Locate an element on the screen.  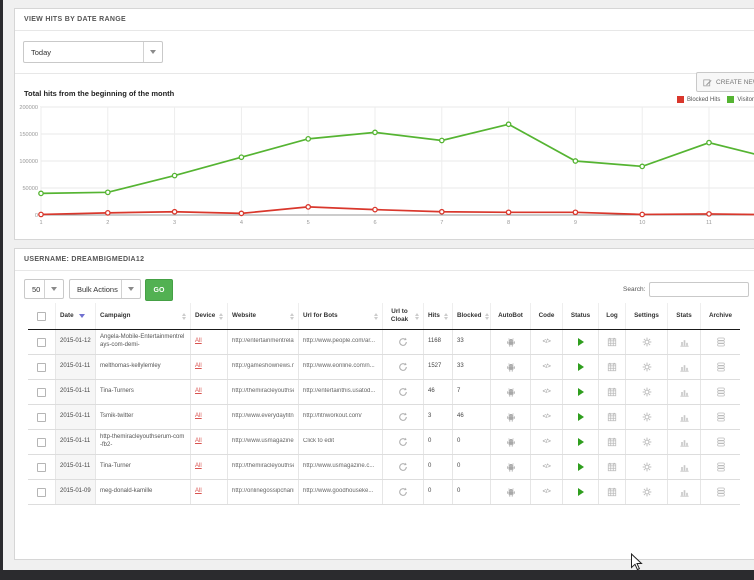
status-cell is located at coordinates (580, 392).